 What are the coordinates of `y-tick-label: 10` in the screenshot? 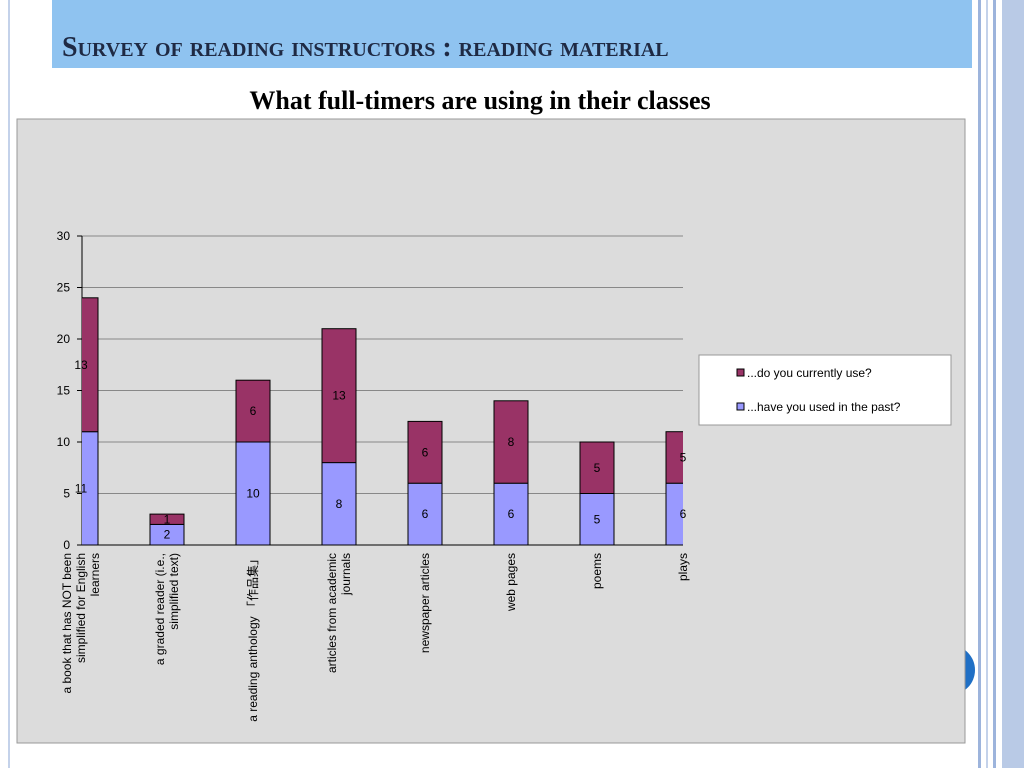 It's located at (64, 442).